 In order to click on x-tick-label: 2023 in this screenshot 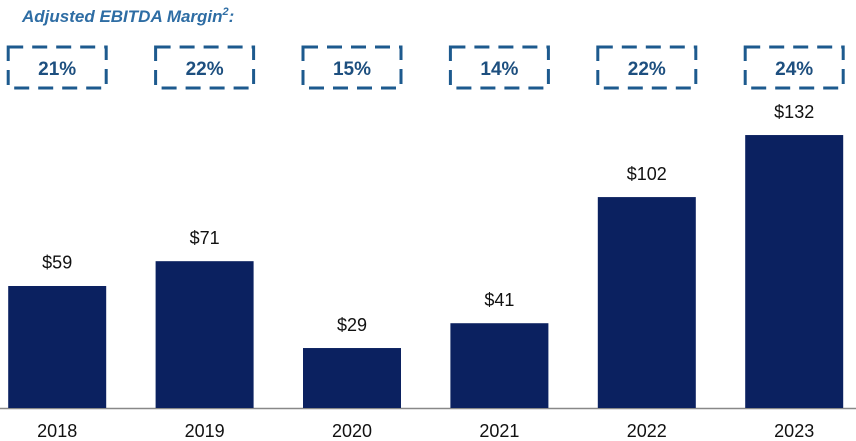, I will do `click(794, 431)`.